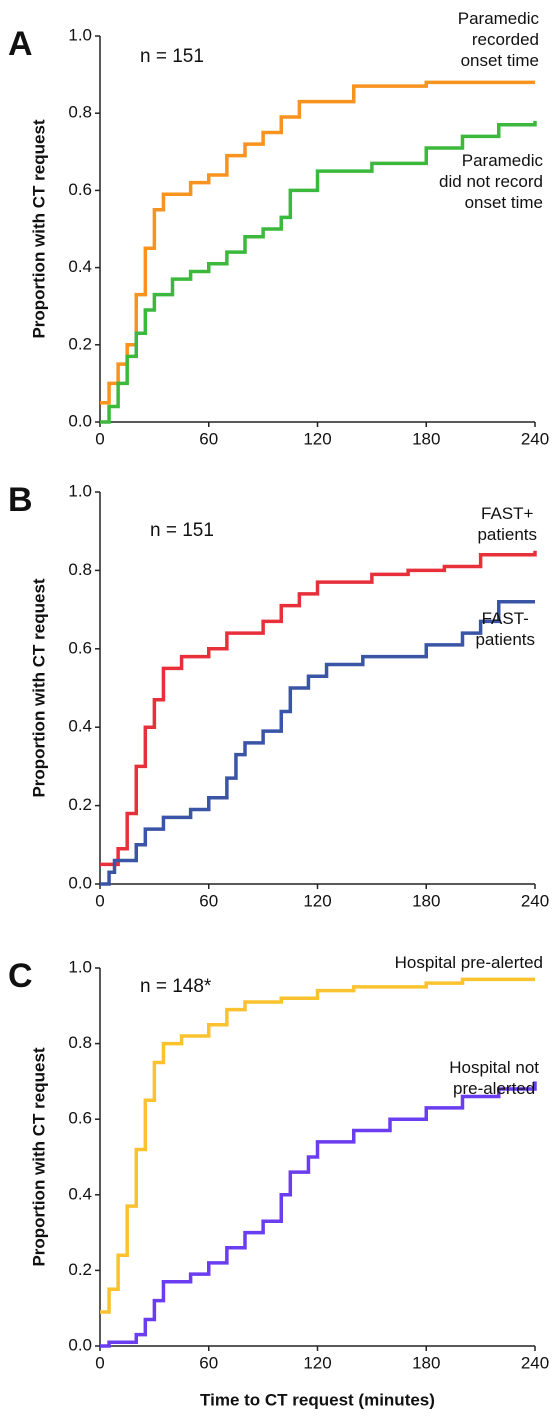 This screenshot has width=557, height=1419. What do you see at coordinates (318, 1214) in the screenshot?
I see `step-line` at bounding box center [318, 1214].